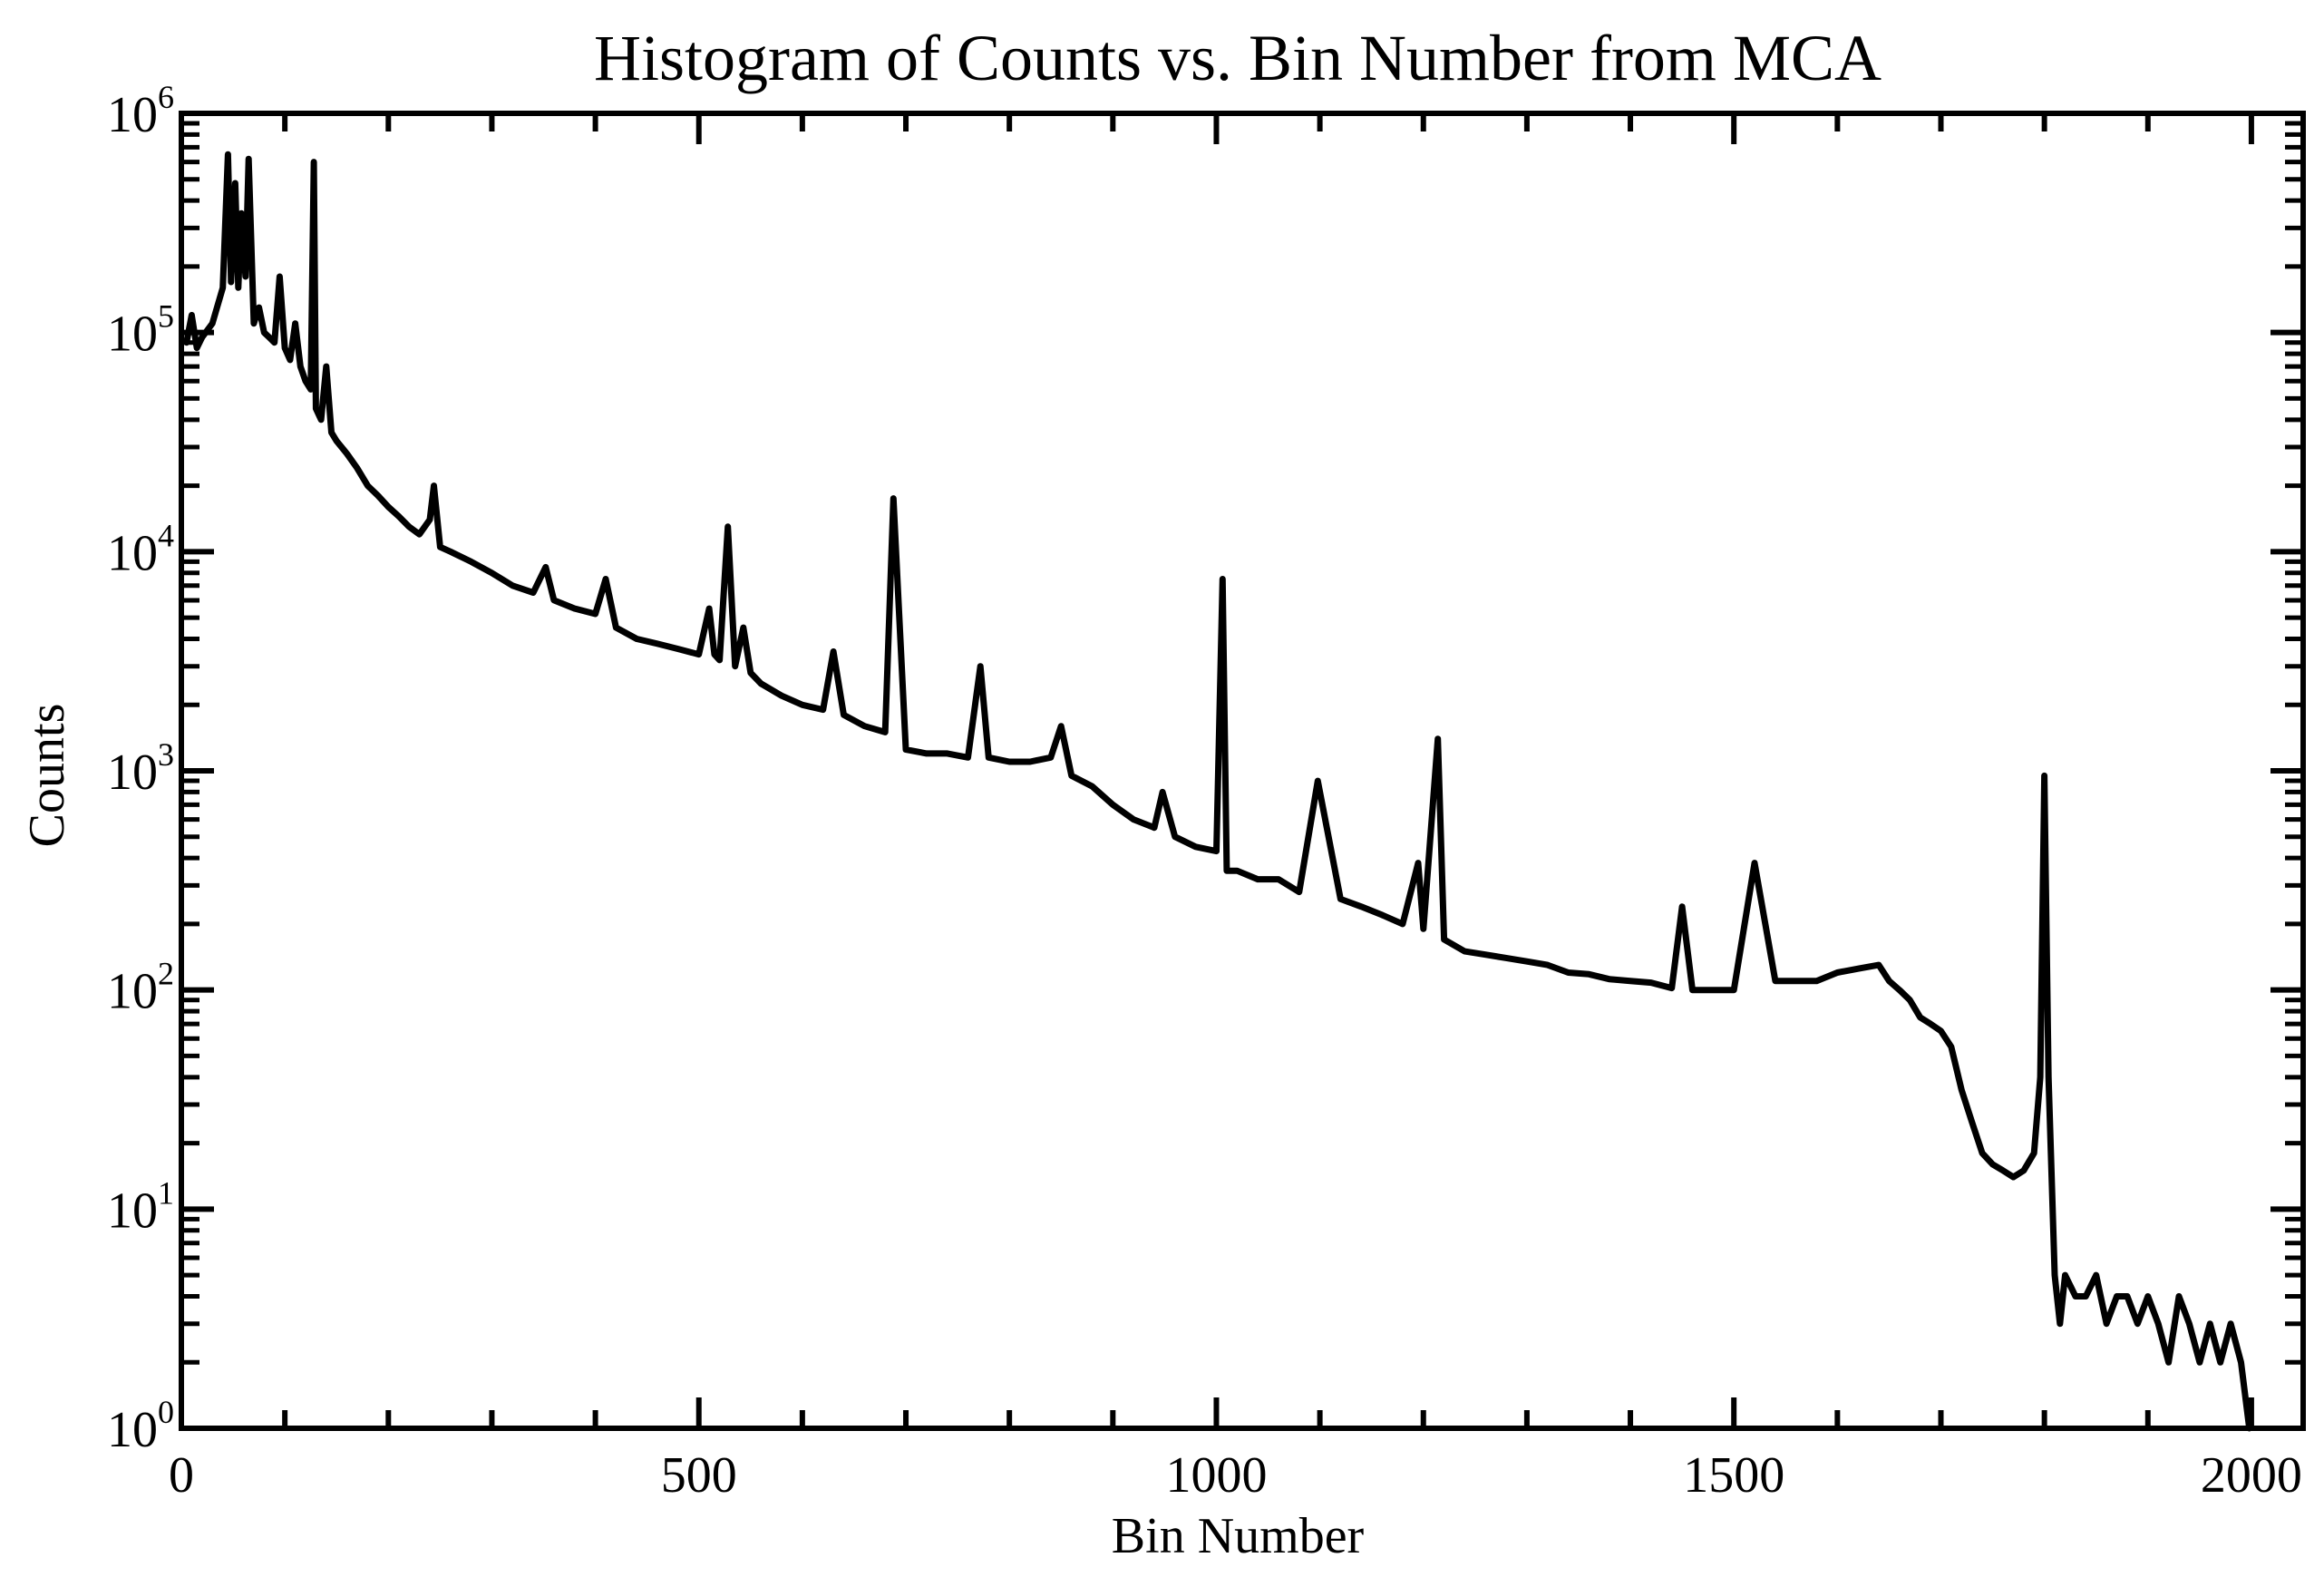 The image size is (2324, 1577). I want to click on y-tick-label: 10¹, so click(141, 1206).